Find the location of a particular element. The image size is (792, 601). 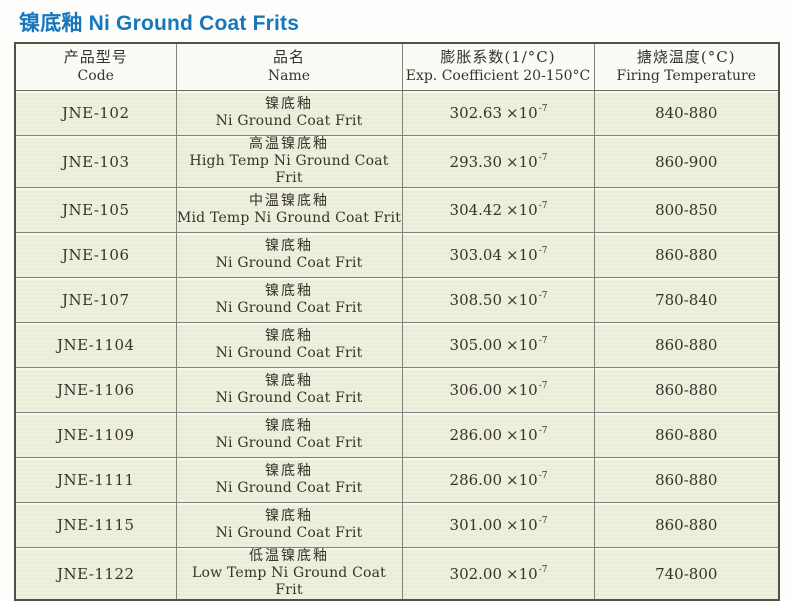

exp-coefficient-cell: 305.00 ×10⁻⁷ is located at coordinates (498, 345).